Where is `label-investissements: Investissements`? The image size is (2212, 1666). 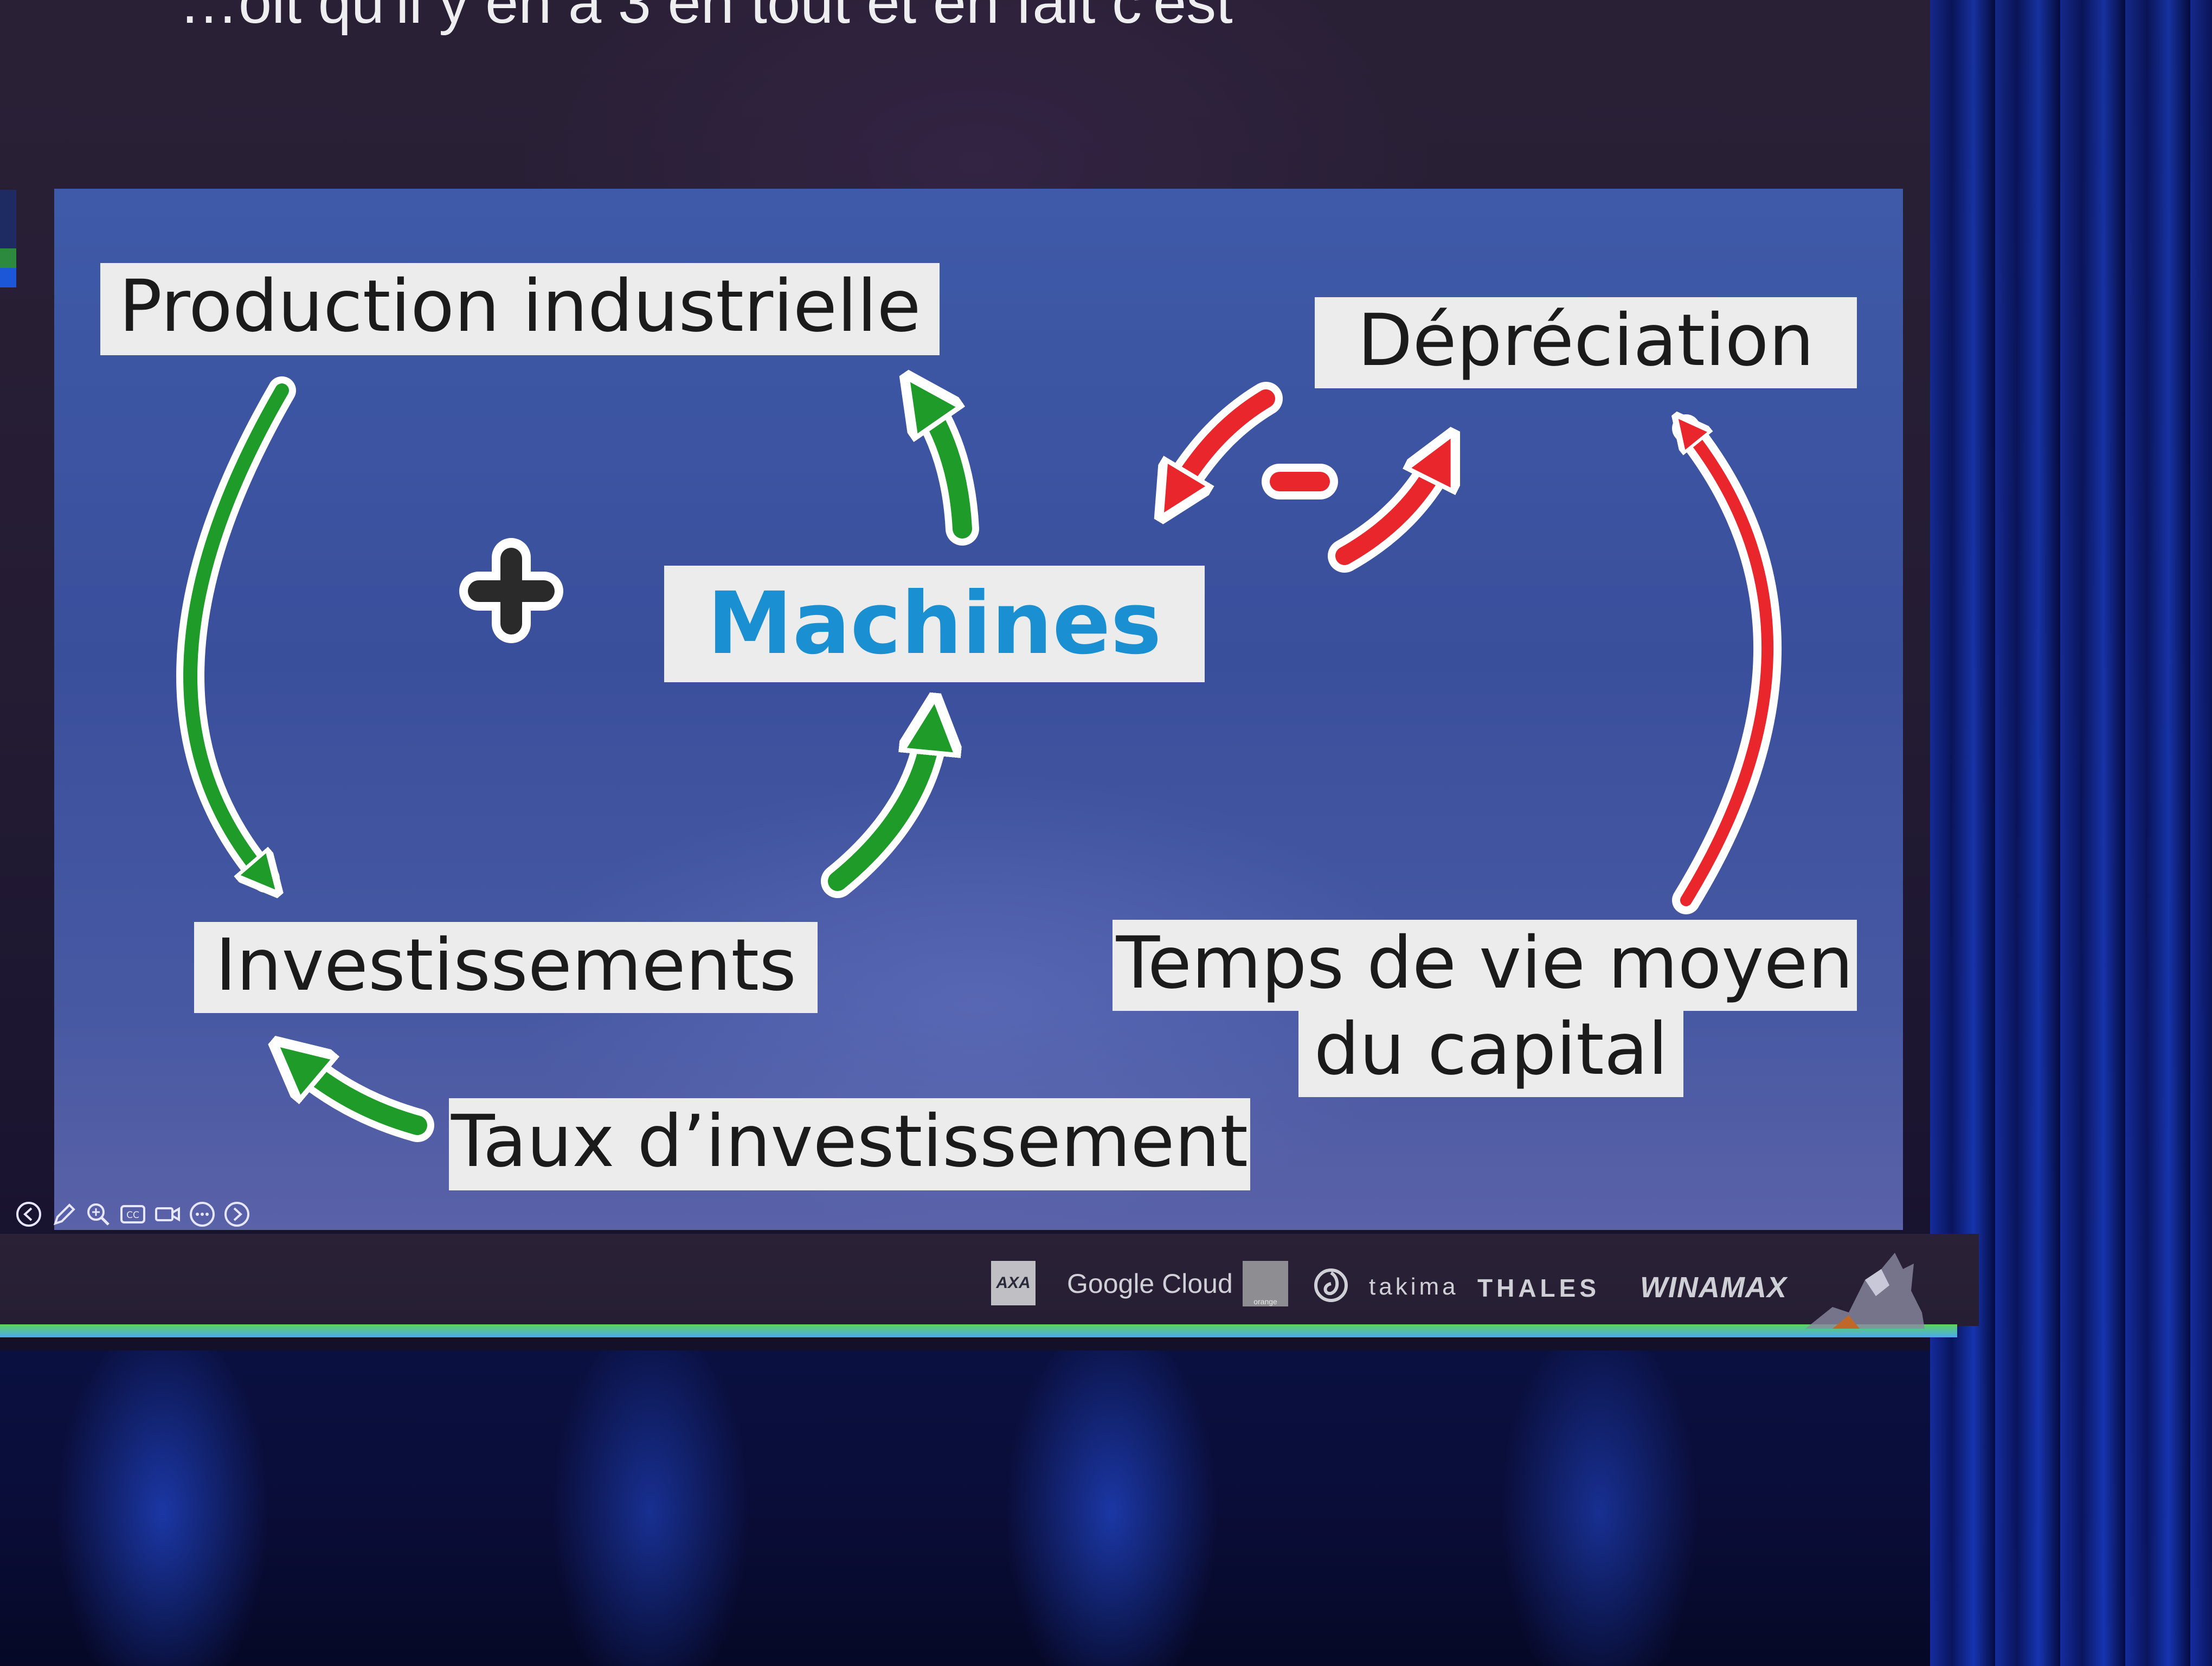 label-investissements: Investissements is located at coordinates (506, 967).